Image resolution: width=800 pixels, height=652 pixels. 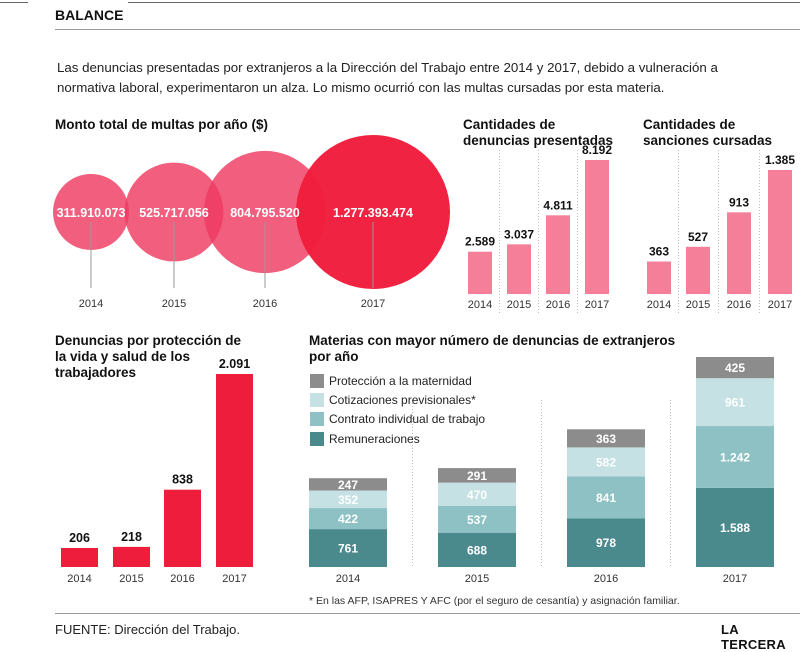 What do you see at coordinates (477, 579) in the screenshot?
I see `stack-year-label: 2015` at bounding box center [477, 579].